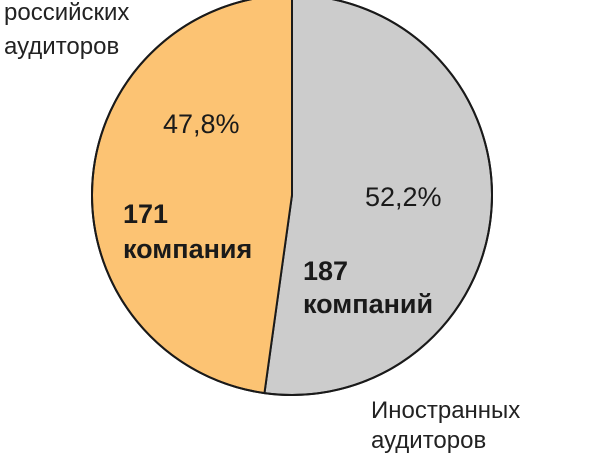 This screenshot has height=463, width=591. I want to click on slice-count-russian-text: компания, so click(187, 249).